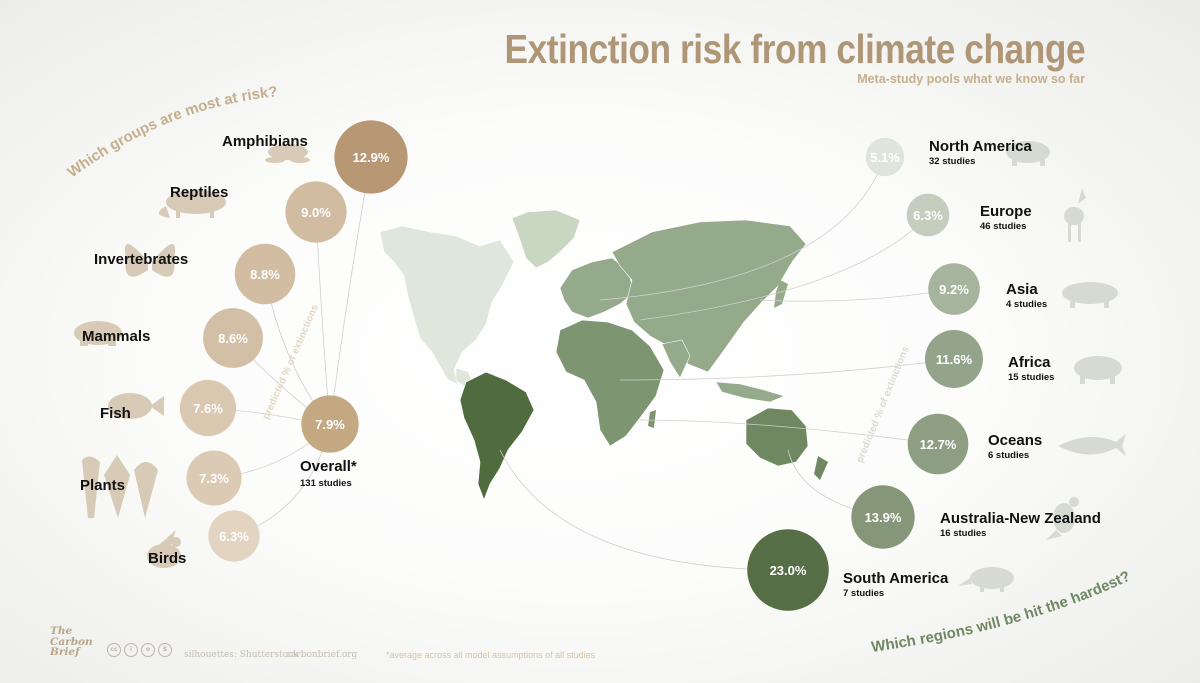 The image size is (1200, 683). What do you see at coordinates (794, 49) in the screenshot?
I see `page-title: Extinction risk from climate change` at bounding box center [794, 49].